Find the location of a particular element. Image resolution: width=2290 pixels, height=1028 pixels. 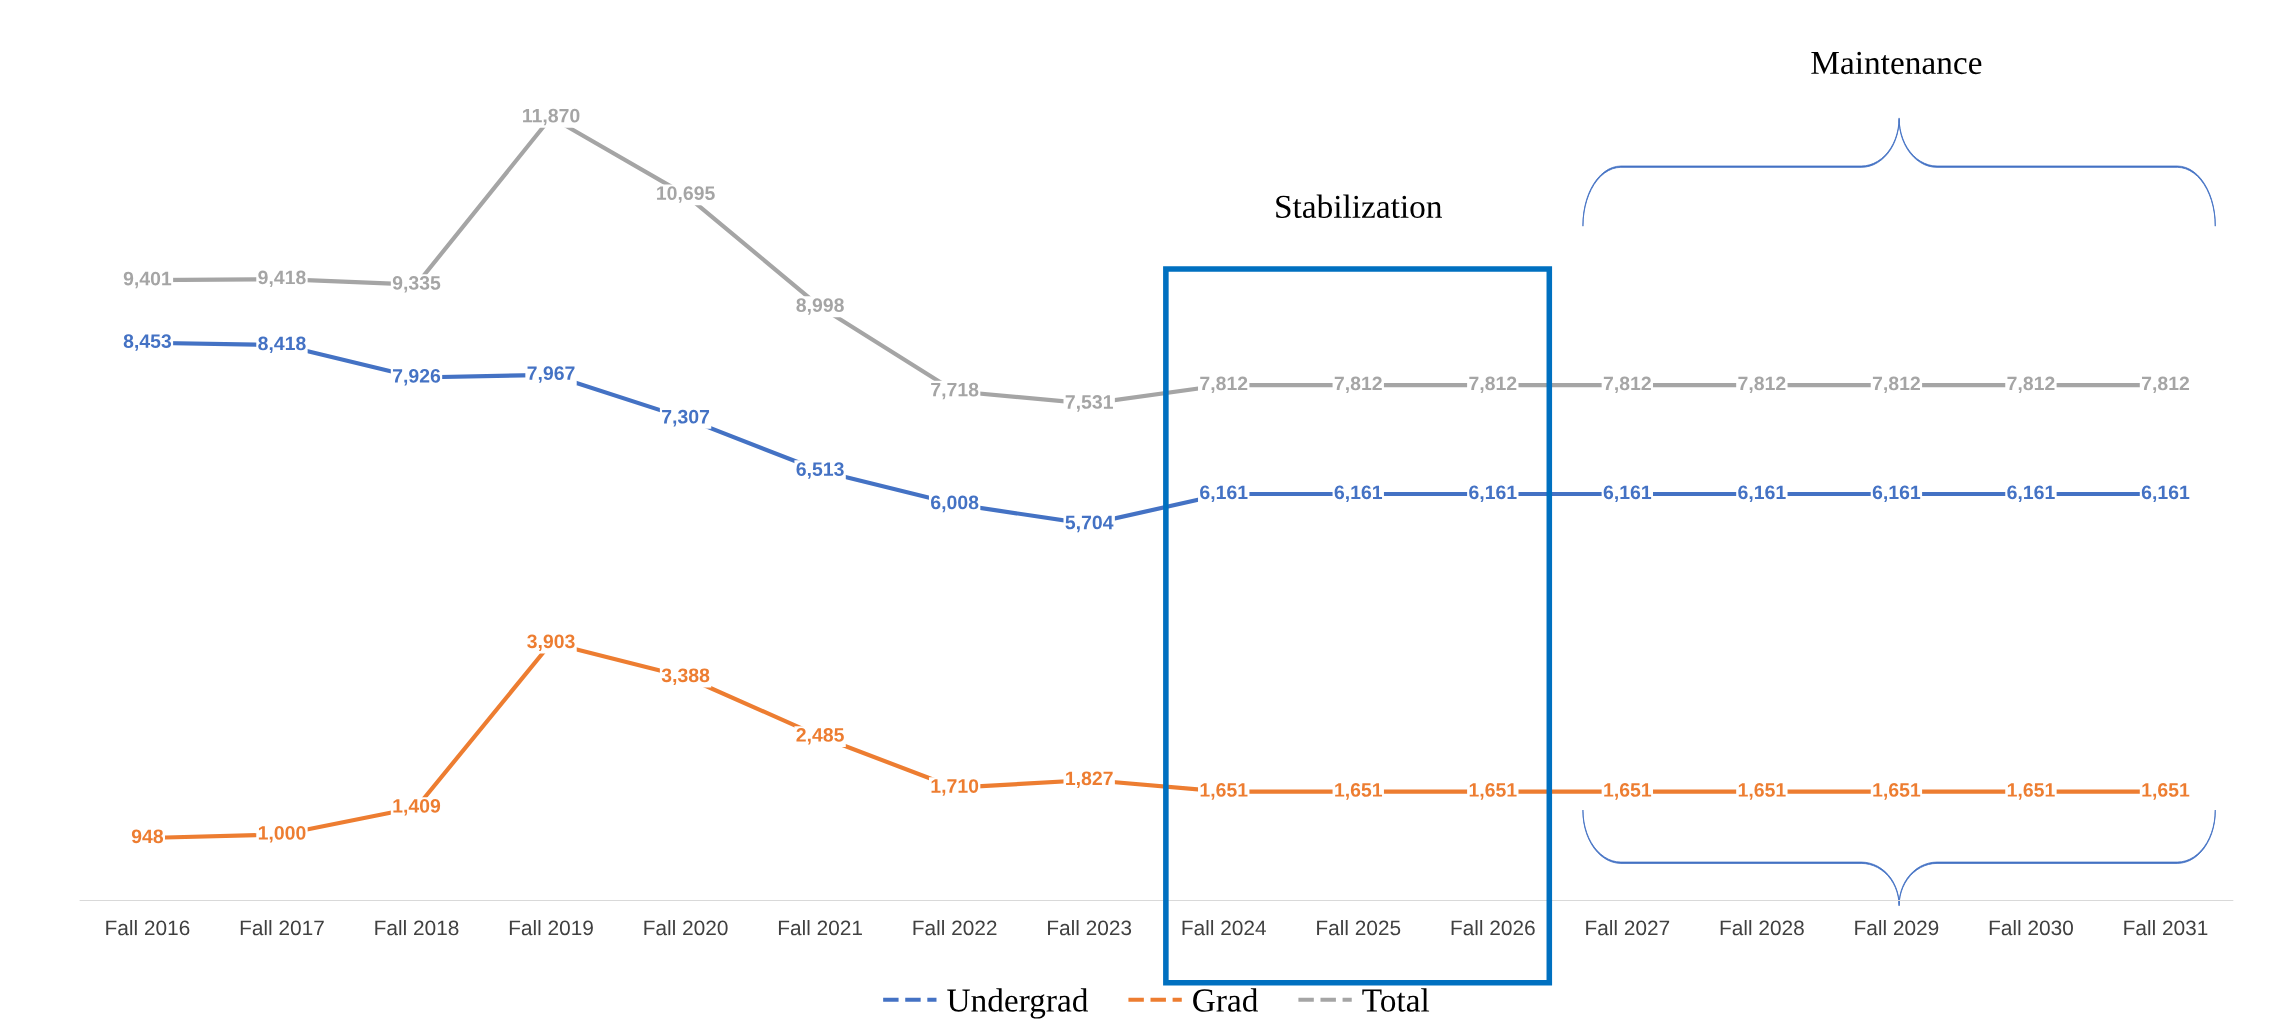

data-label: 9,401 is located at coordinates (147, 280).